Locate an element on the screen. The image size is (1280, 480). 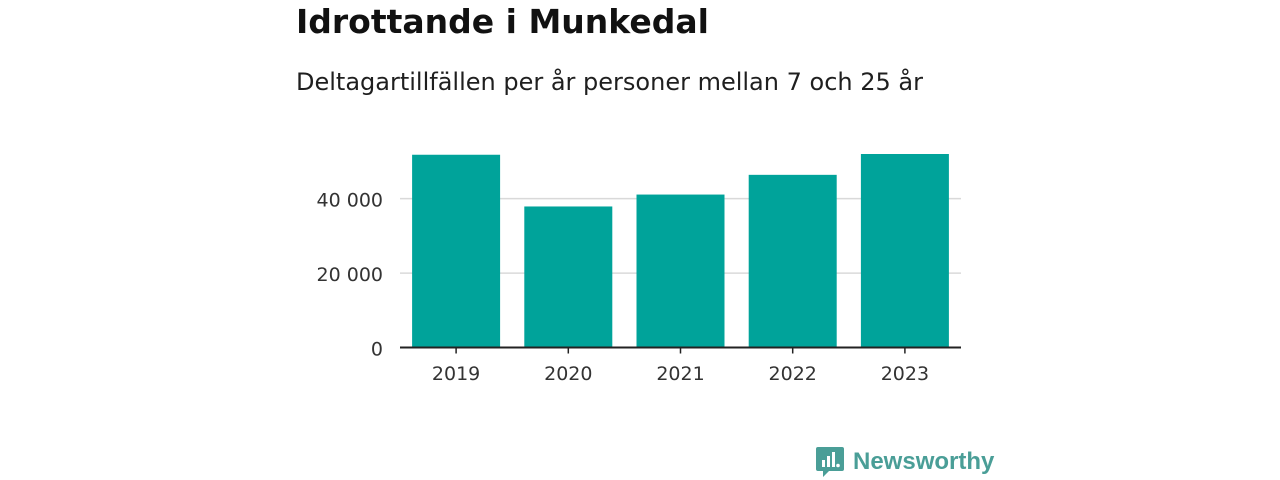
newsworthy-brand: Newsworthy is located at coordinates (904, 462).